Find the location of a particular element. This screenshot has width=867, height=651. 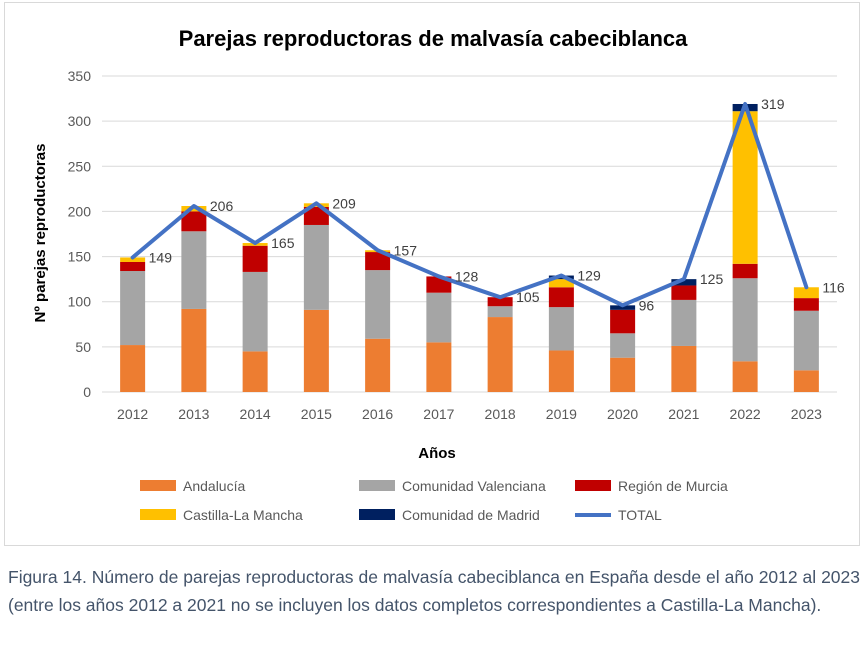

x-tick-label: 2017 is located at coordinates (438, 414).